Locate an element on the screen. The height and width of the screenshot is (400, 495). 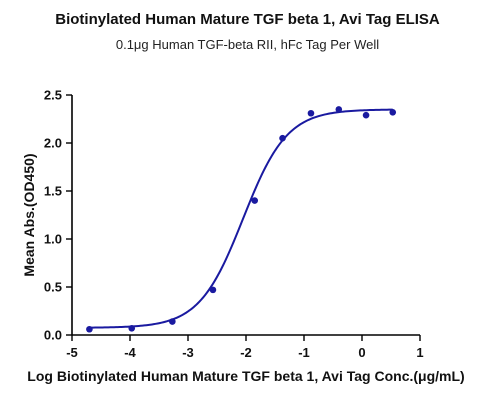
x-tick-label: -4 is located at coordinates (130, 352).